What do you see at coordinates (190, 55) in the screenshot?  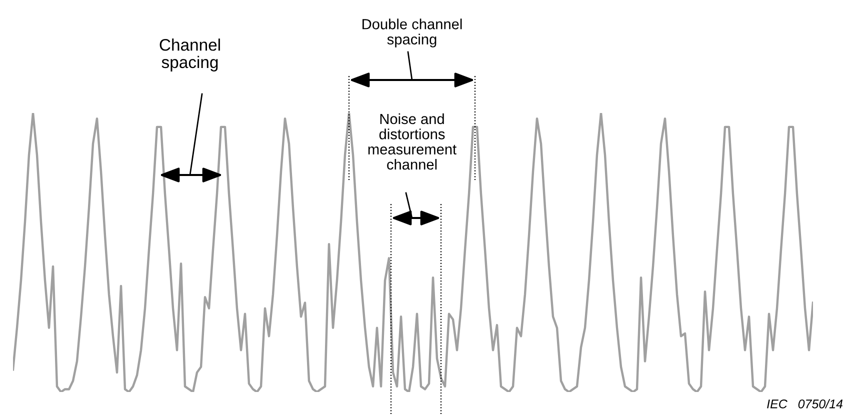 I see `text: Channel spacing` at bounding box center [190, 55].